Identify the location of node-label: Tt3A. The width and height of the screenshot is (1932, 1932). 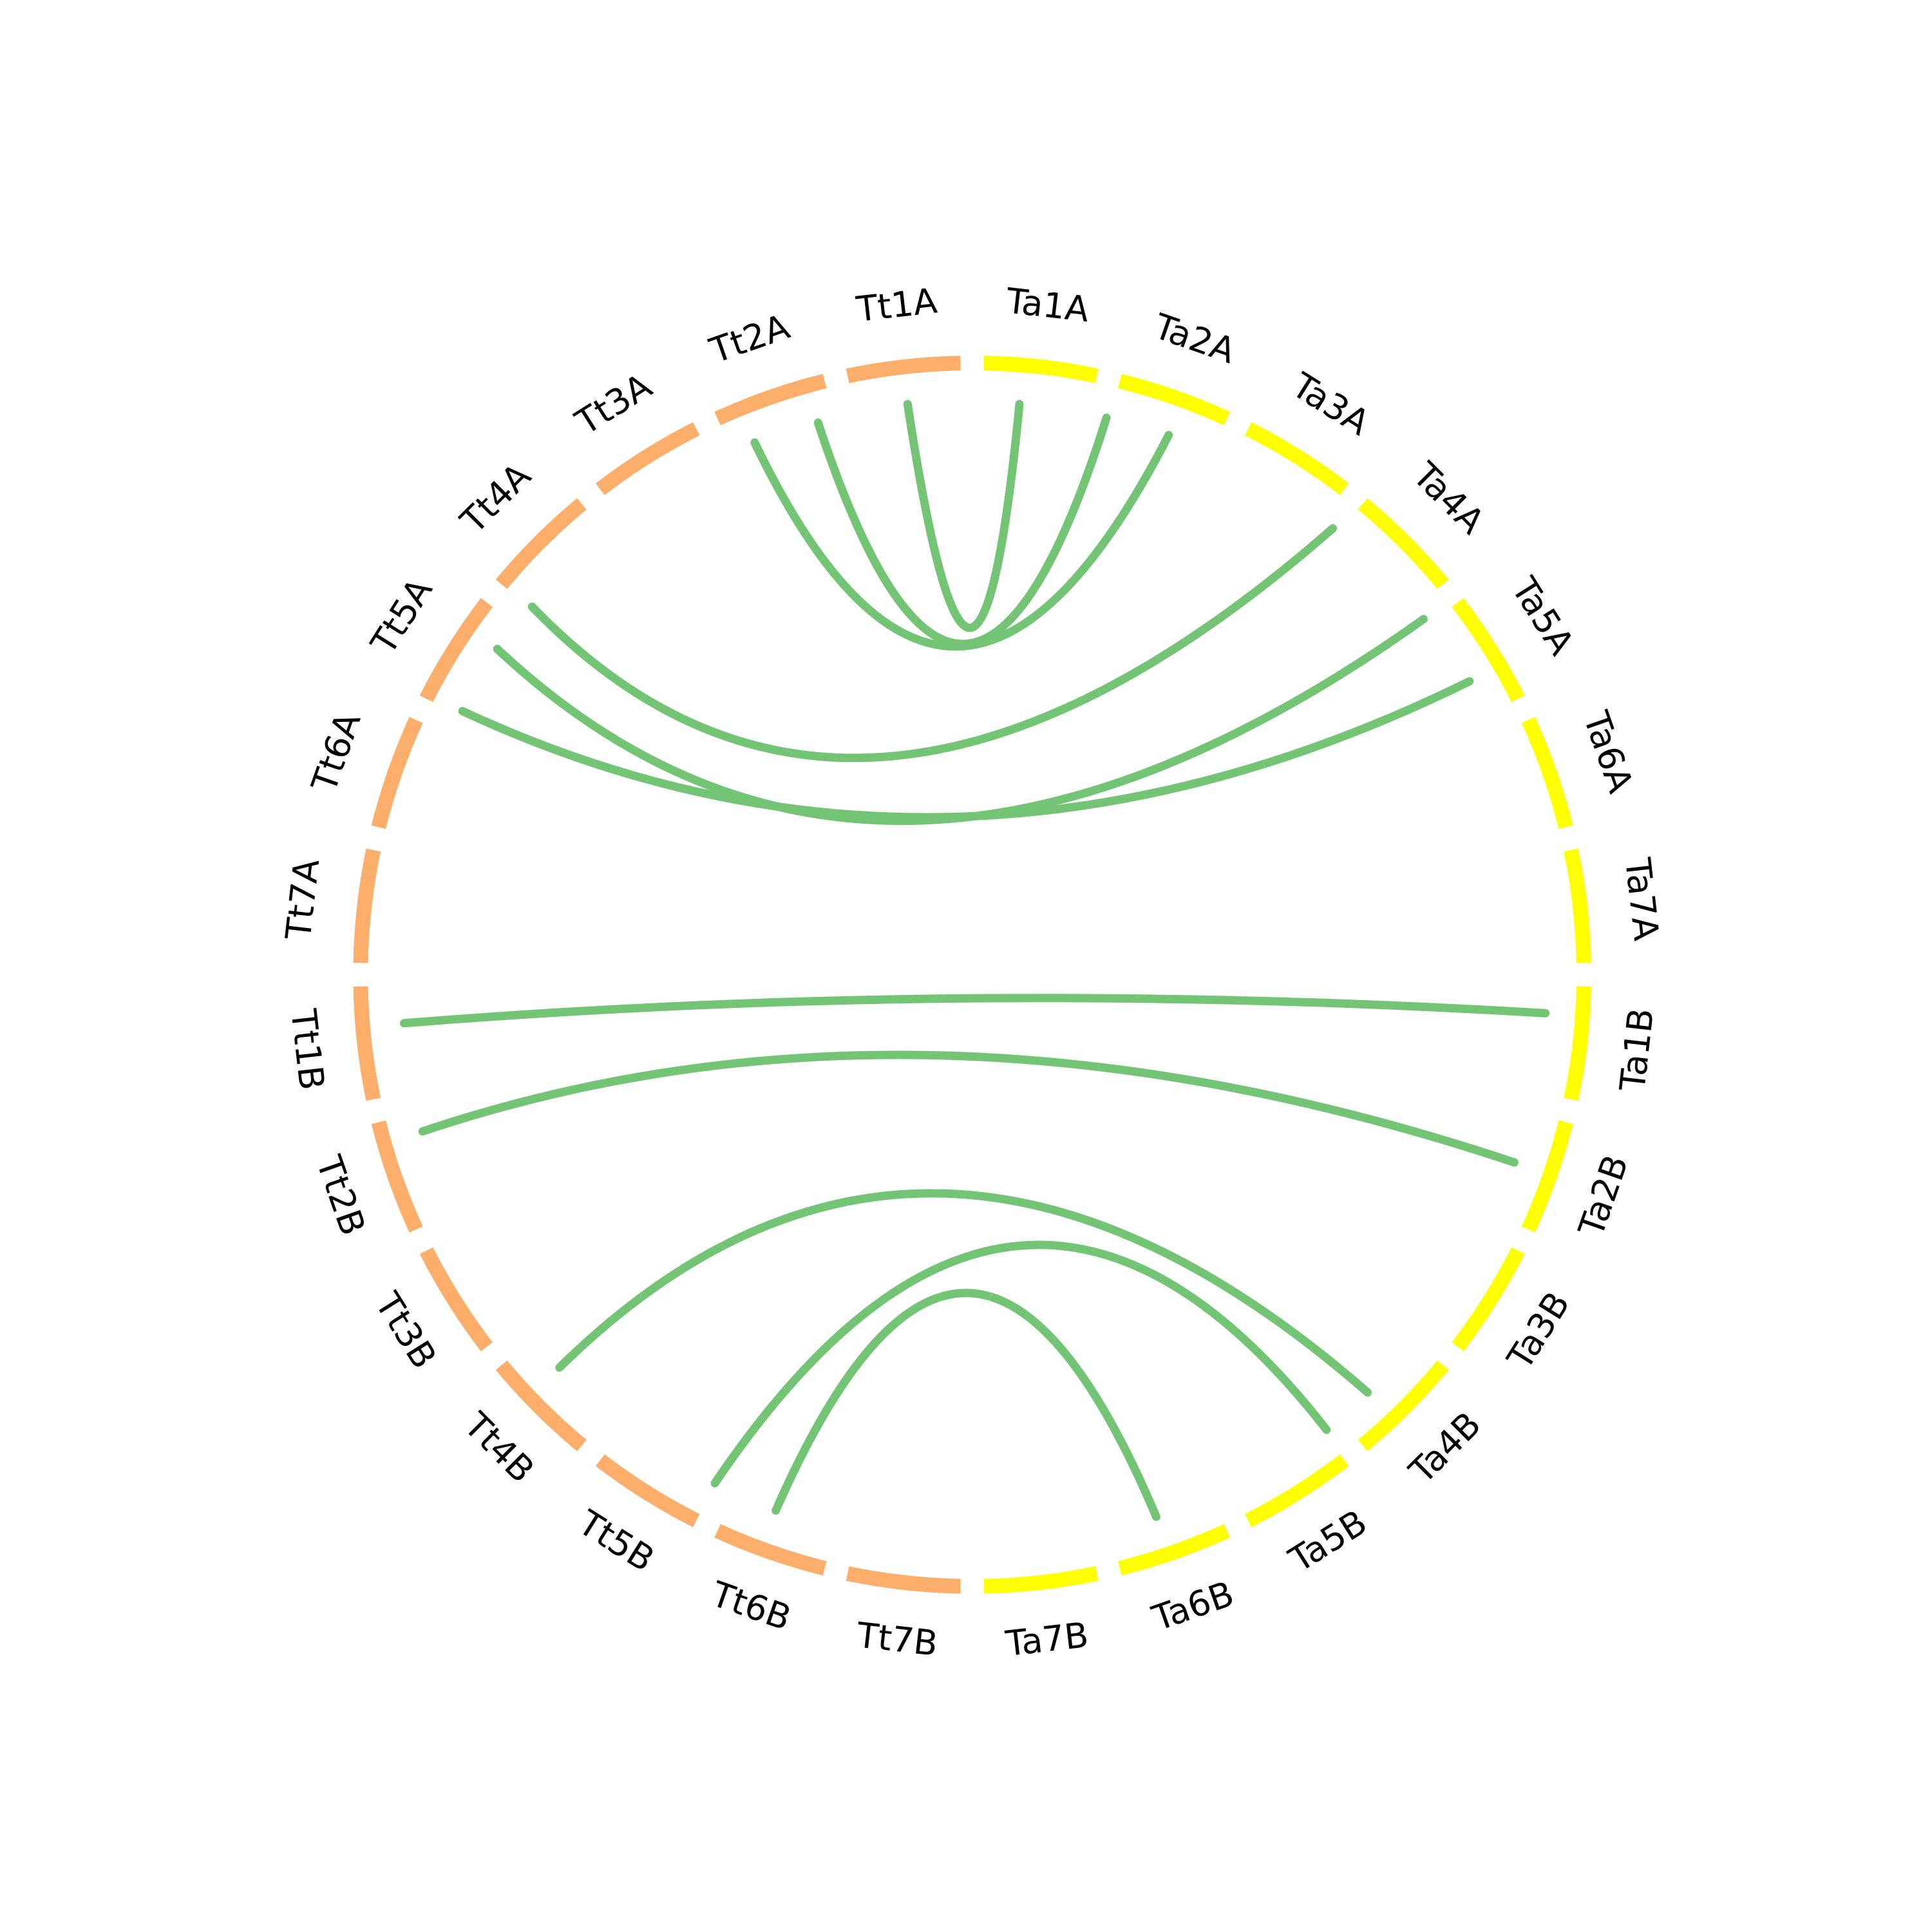
(613, 404).